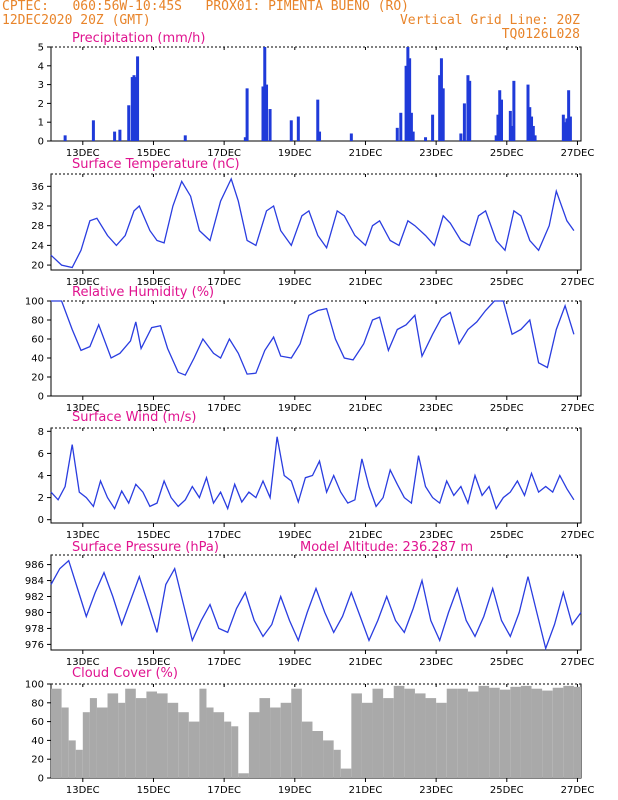 This screenshot has height=800, width=618. What do you see at coordinates (37, 207) in the screenshot?
I see `y-tick-label: 32` at bounding box center [37, 207].